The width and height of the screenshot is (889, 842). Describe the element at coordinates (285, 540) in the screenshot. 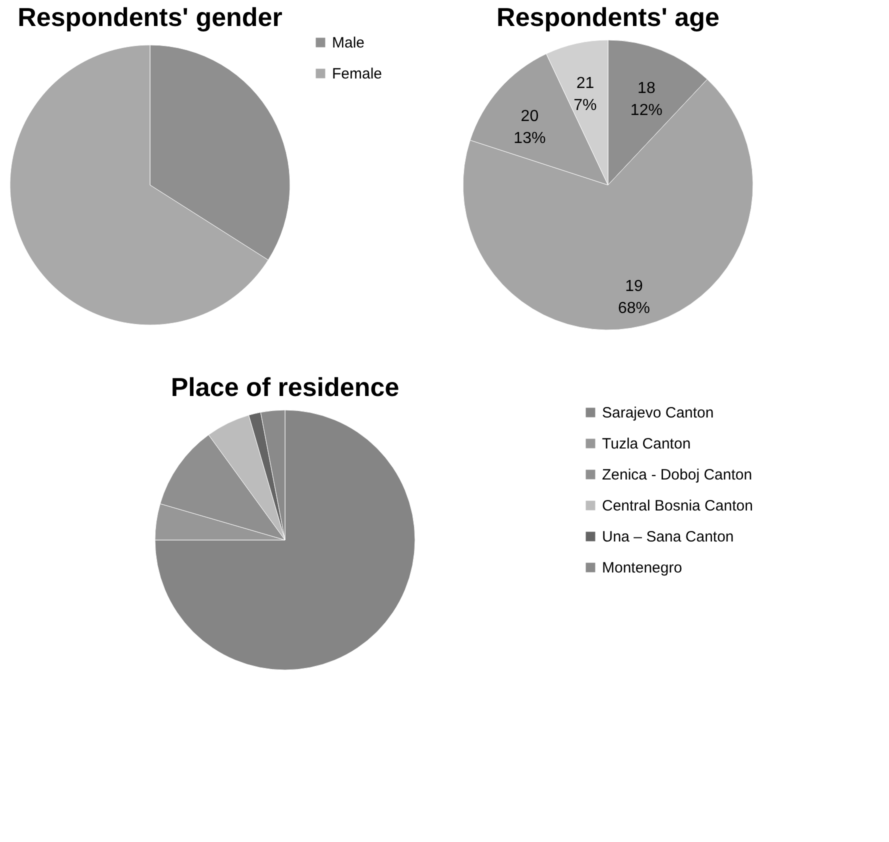

I see `pie-slice` at that location.